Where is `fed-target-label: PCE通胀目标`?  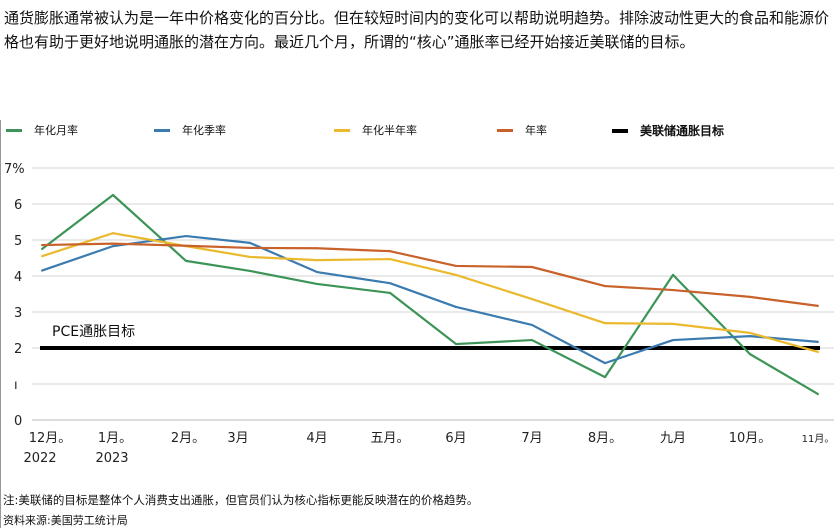 fed-target-label: PCE通胀目标 is located at coordinates (93, 332).